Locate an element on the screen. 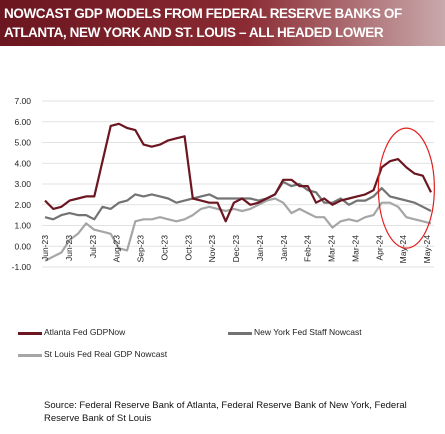  legend-newyork: New York Fed Staff Nowcast is located at coordinates (308, 332).